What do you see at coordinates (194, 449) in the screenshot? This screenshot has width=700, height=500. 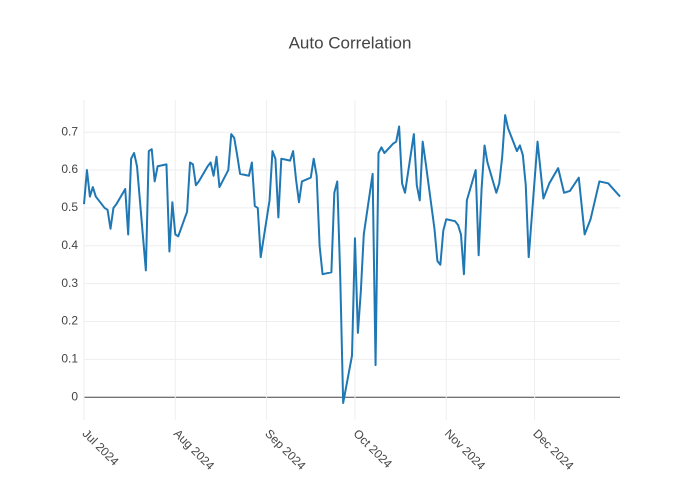 I see `x-tick-label: Aug 2024` at bounding box center [194, 449].